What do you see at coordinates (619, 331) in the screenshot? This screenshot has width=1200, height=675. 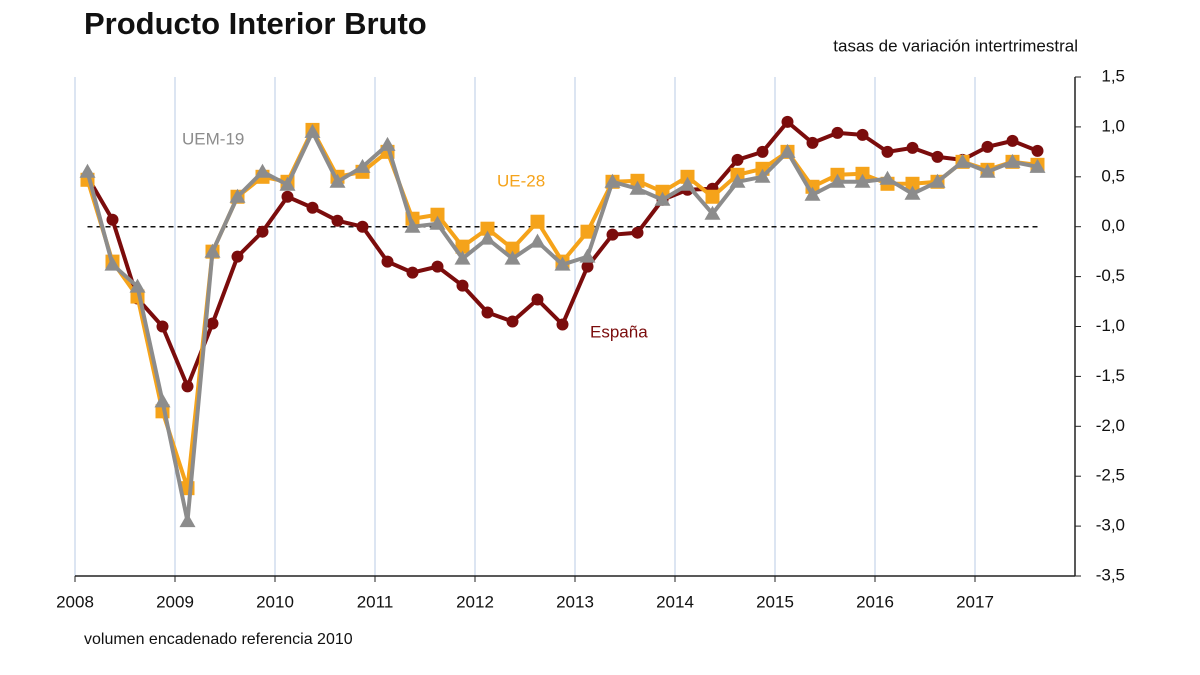 I see `series-label: España` at bounding box center [619, 331].